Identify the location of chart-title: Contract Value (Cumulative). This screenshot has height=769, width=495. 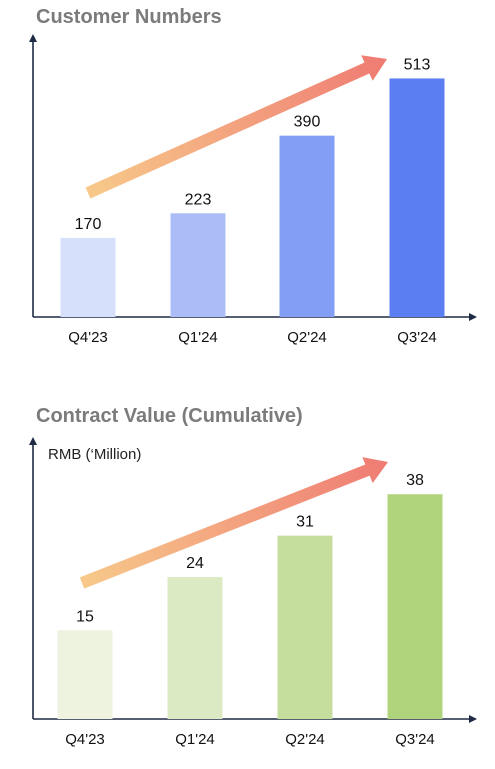
(169, 416).